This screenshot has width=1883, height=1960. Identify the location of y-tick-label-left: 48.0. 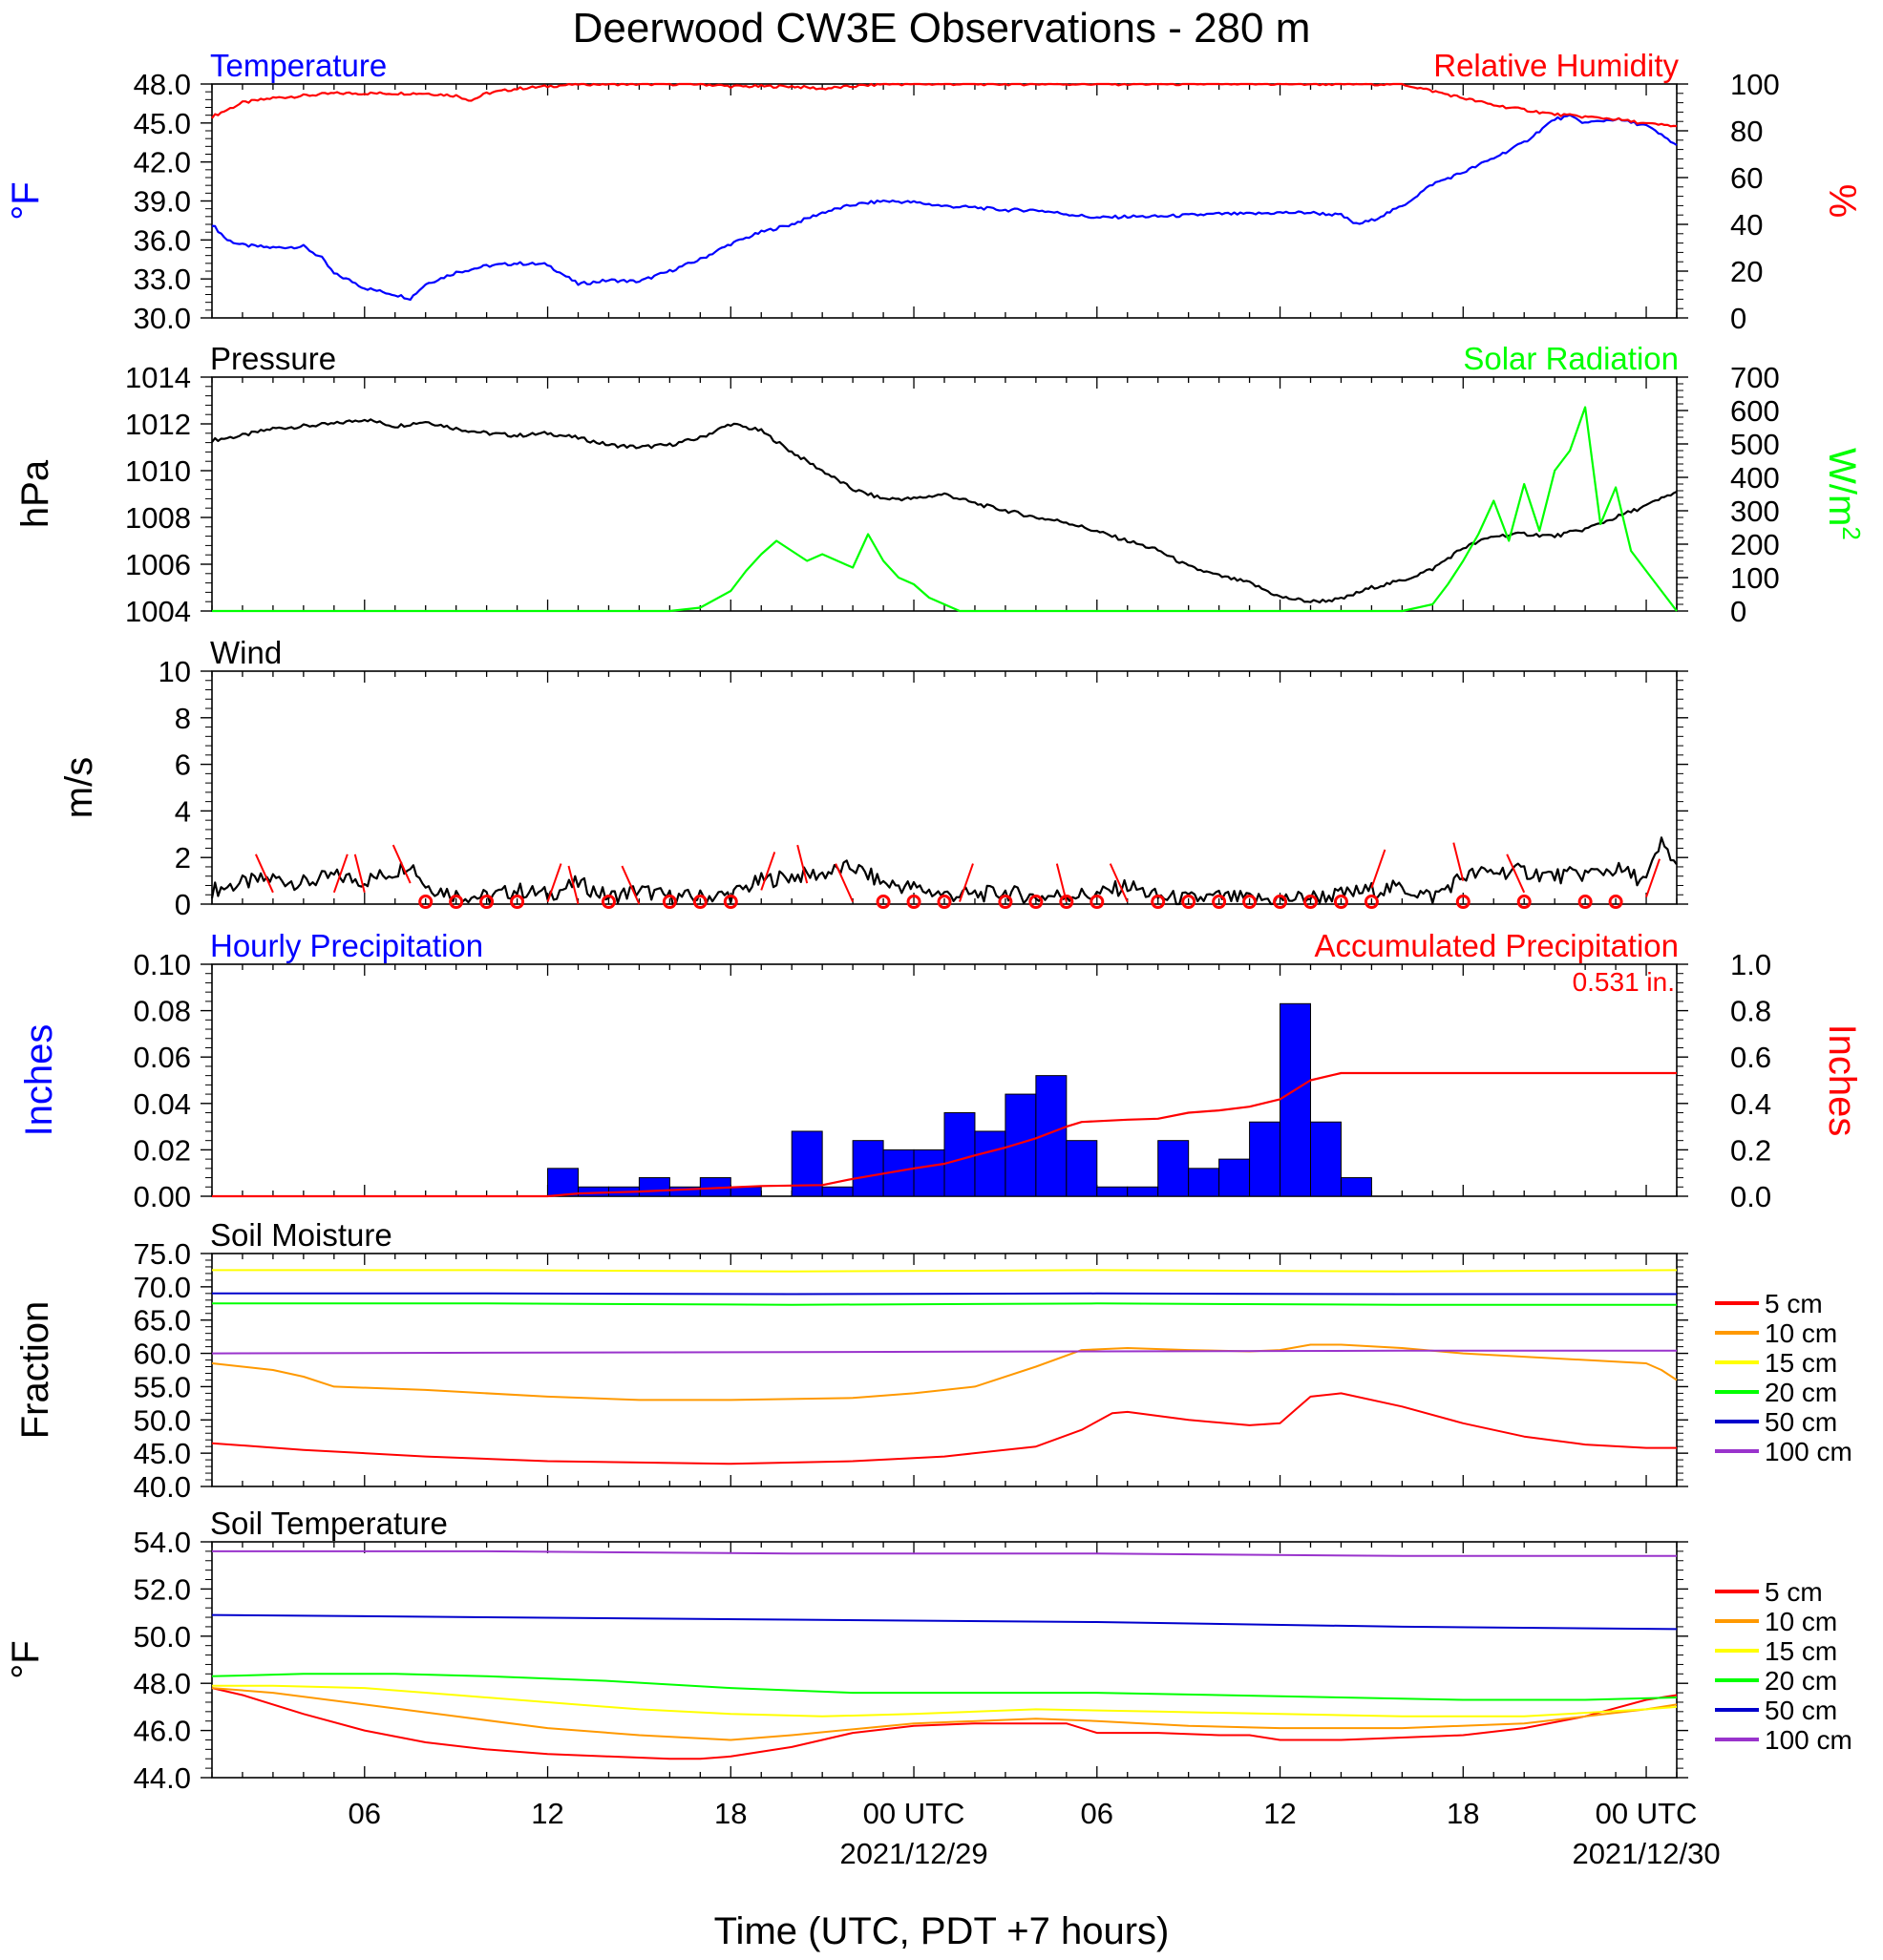
(162, 84).